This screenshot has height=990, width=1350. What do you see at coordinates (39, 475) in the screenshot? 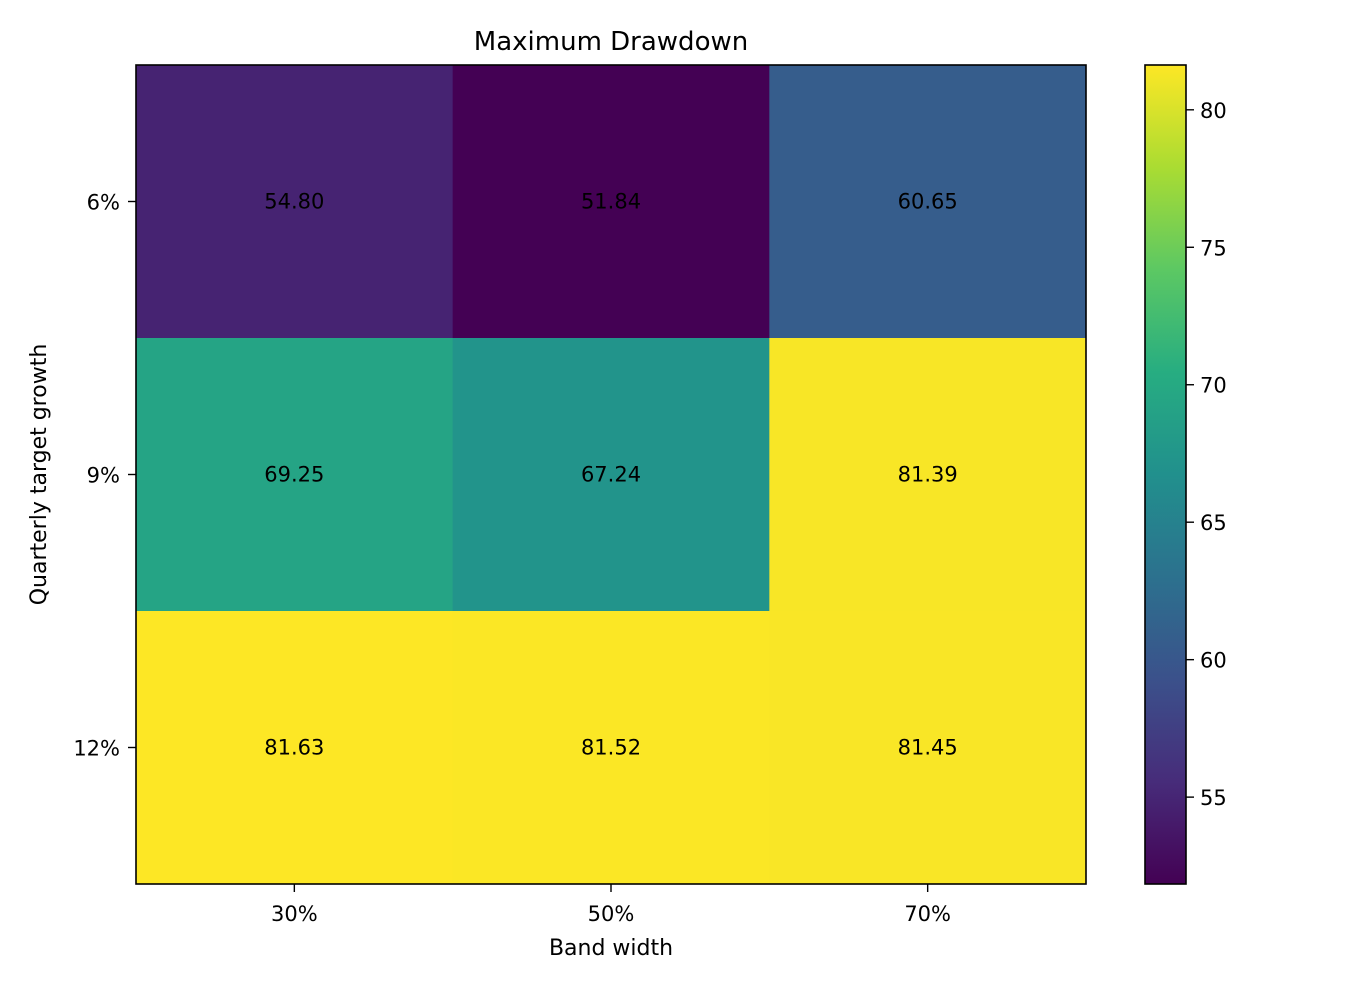
I see `y-axis-label: Quarterly target growth` at bounding box center [39, 475].